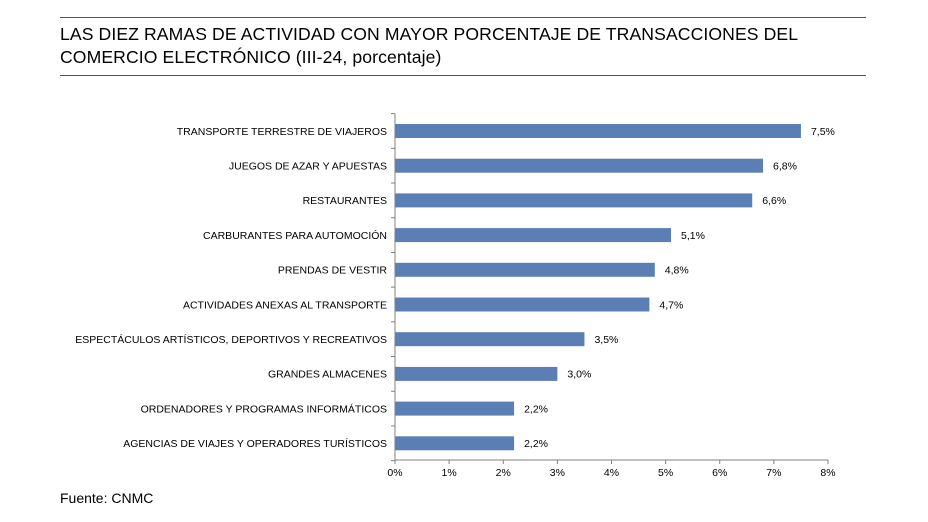  Describe the element at coordinates (295, 235) in the screenshot. I see `category-label: CARBURANTES PARA AUTOMOCIÓN` at that location.